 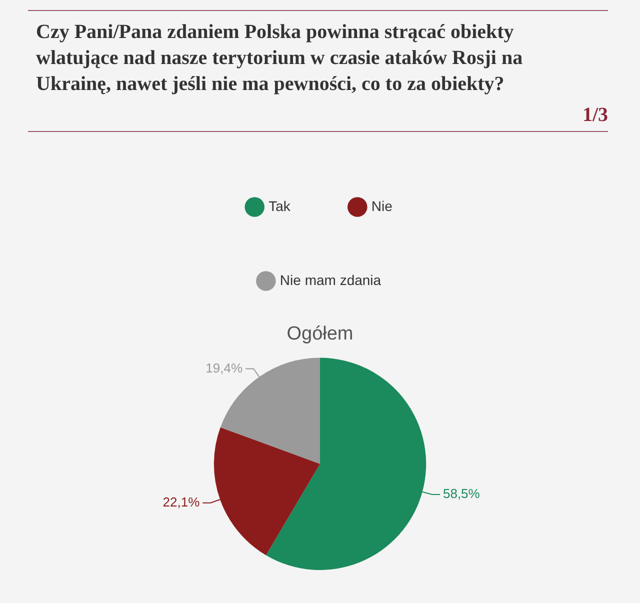 I want to click on text: Ogółem, so click(x=320, y=334).